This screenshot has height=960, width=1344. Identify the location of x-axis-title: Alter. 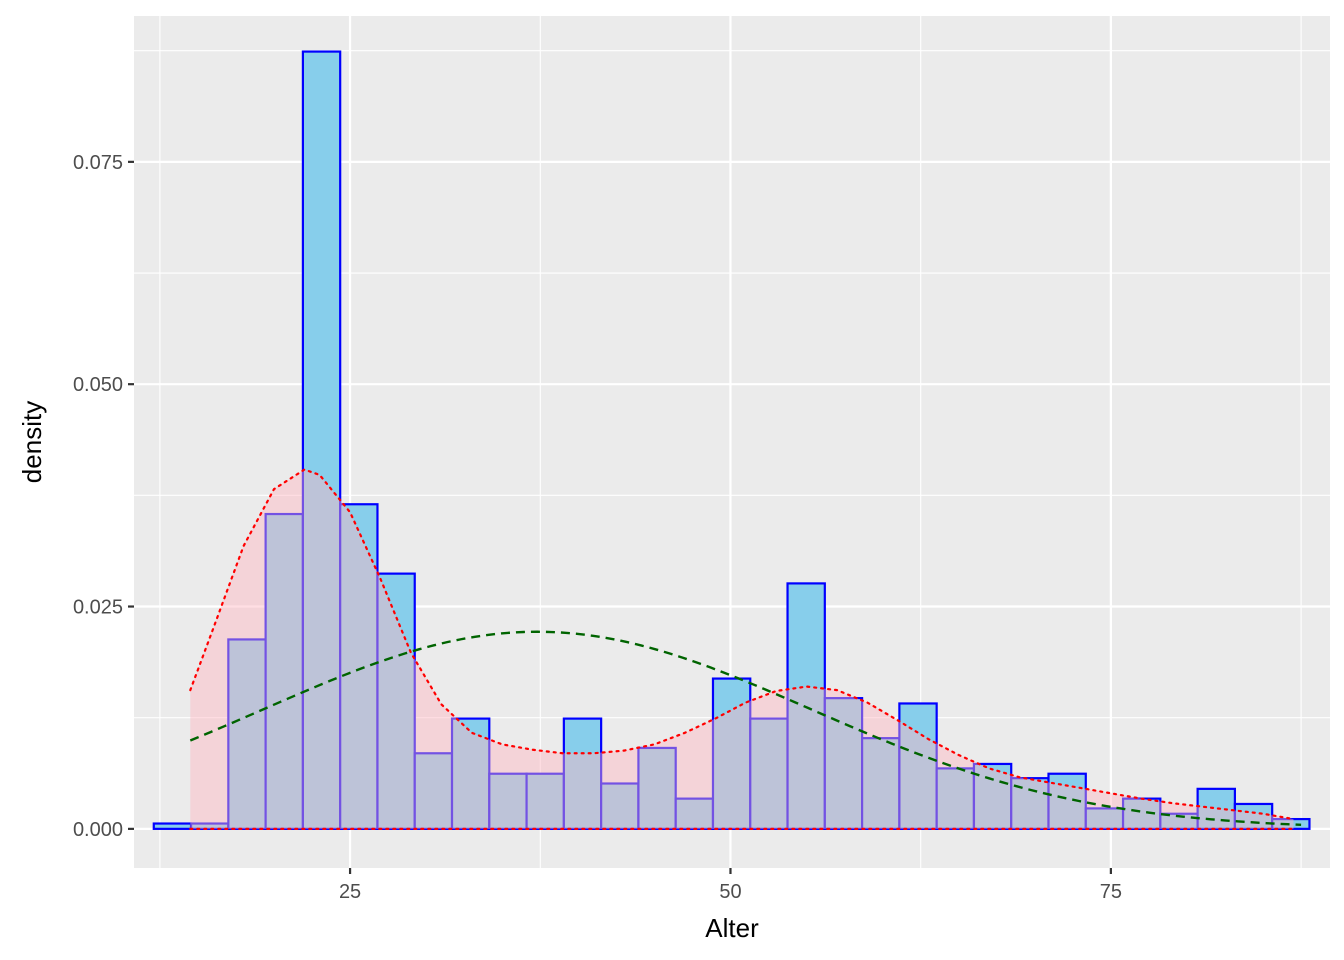
(732, 928).